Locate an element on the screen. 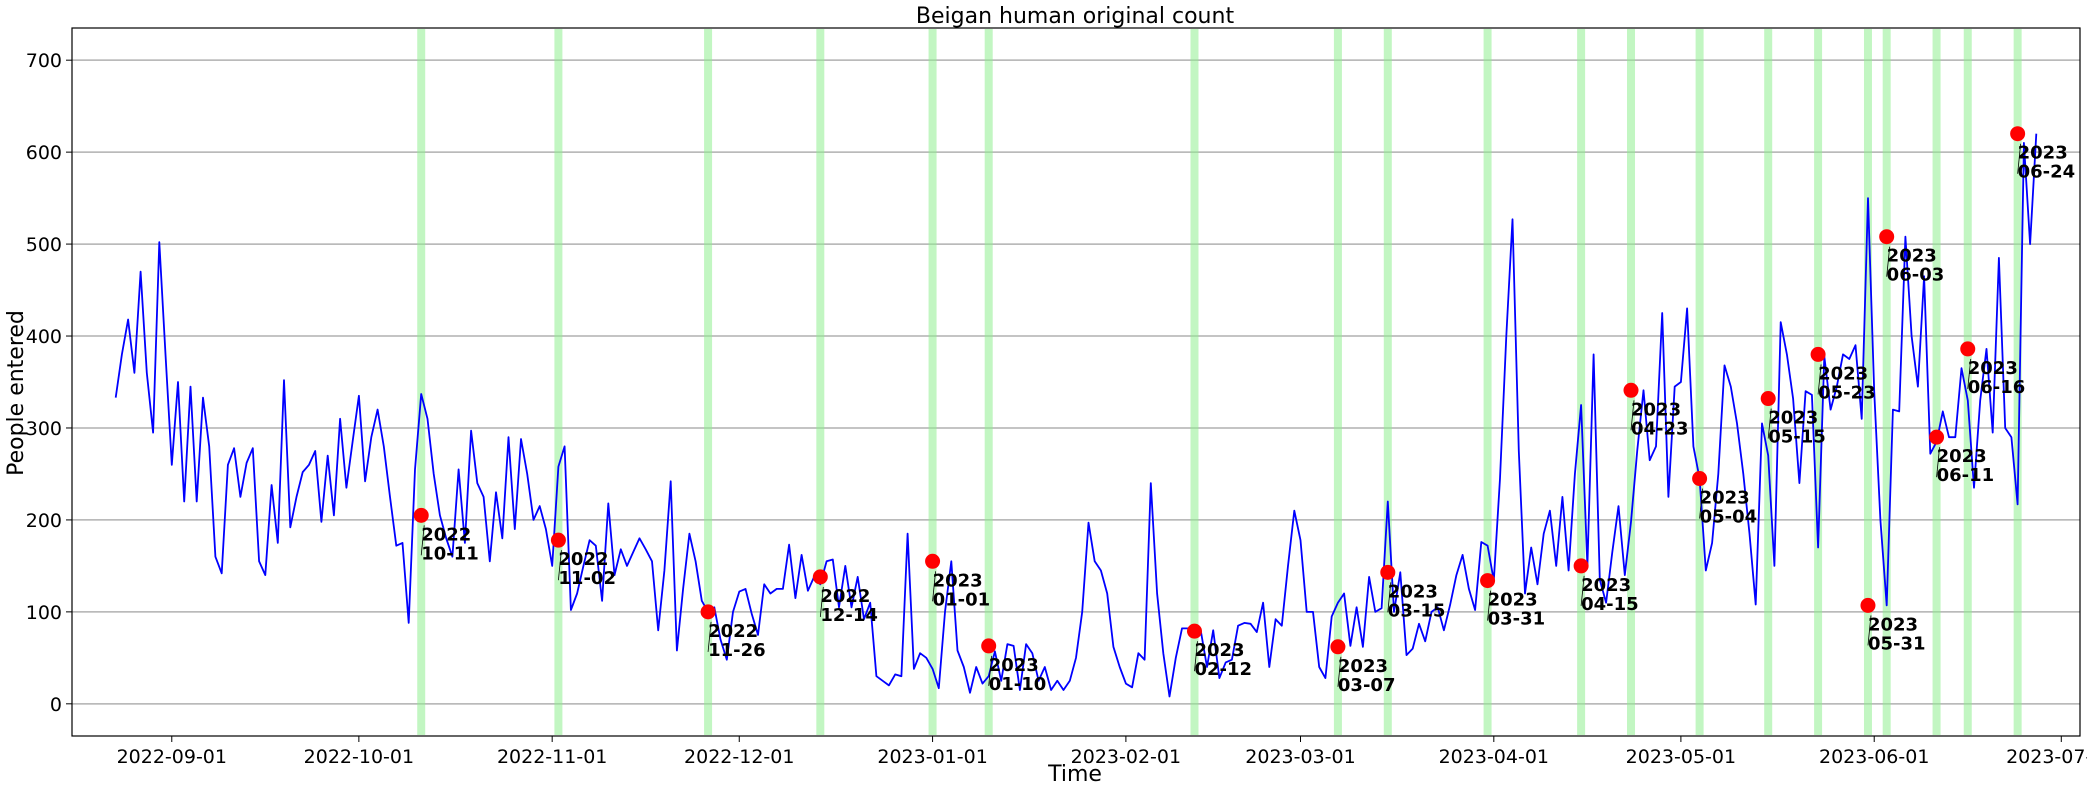 Image resolution: width=2087 pixels, height=794 pixels. y-tick-label: 600 is located at coordinates (44, 153).